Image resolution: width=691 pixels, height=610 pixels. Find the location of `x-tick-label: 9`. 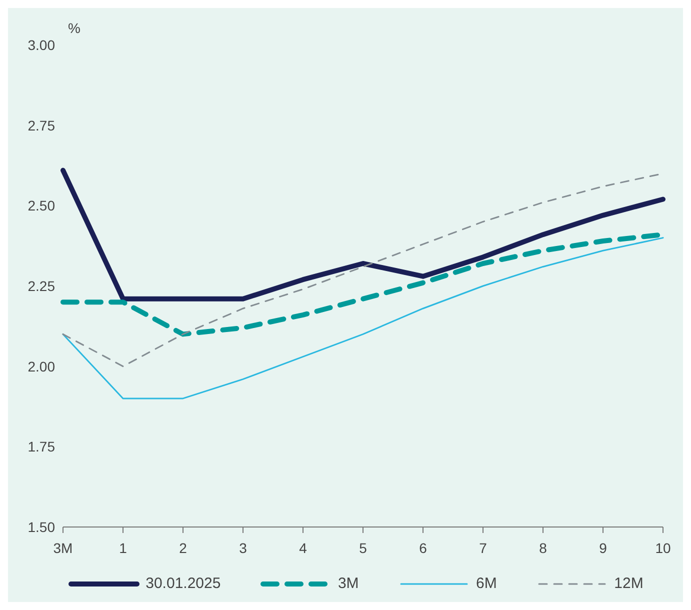

x-tick-label: 9 is located at coordinates (603, 548).